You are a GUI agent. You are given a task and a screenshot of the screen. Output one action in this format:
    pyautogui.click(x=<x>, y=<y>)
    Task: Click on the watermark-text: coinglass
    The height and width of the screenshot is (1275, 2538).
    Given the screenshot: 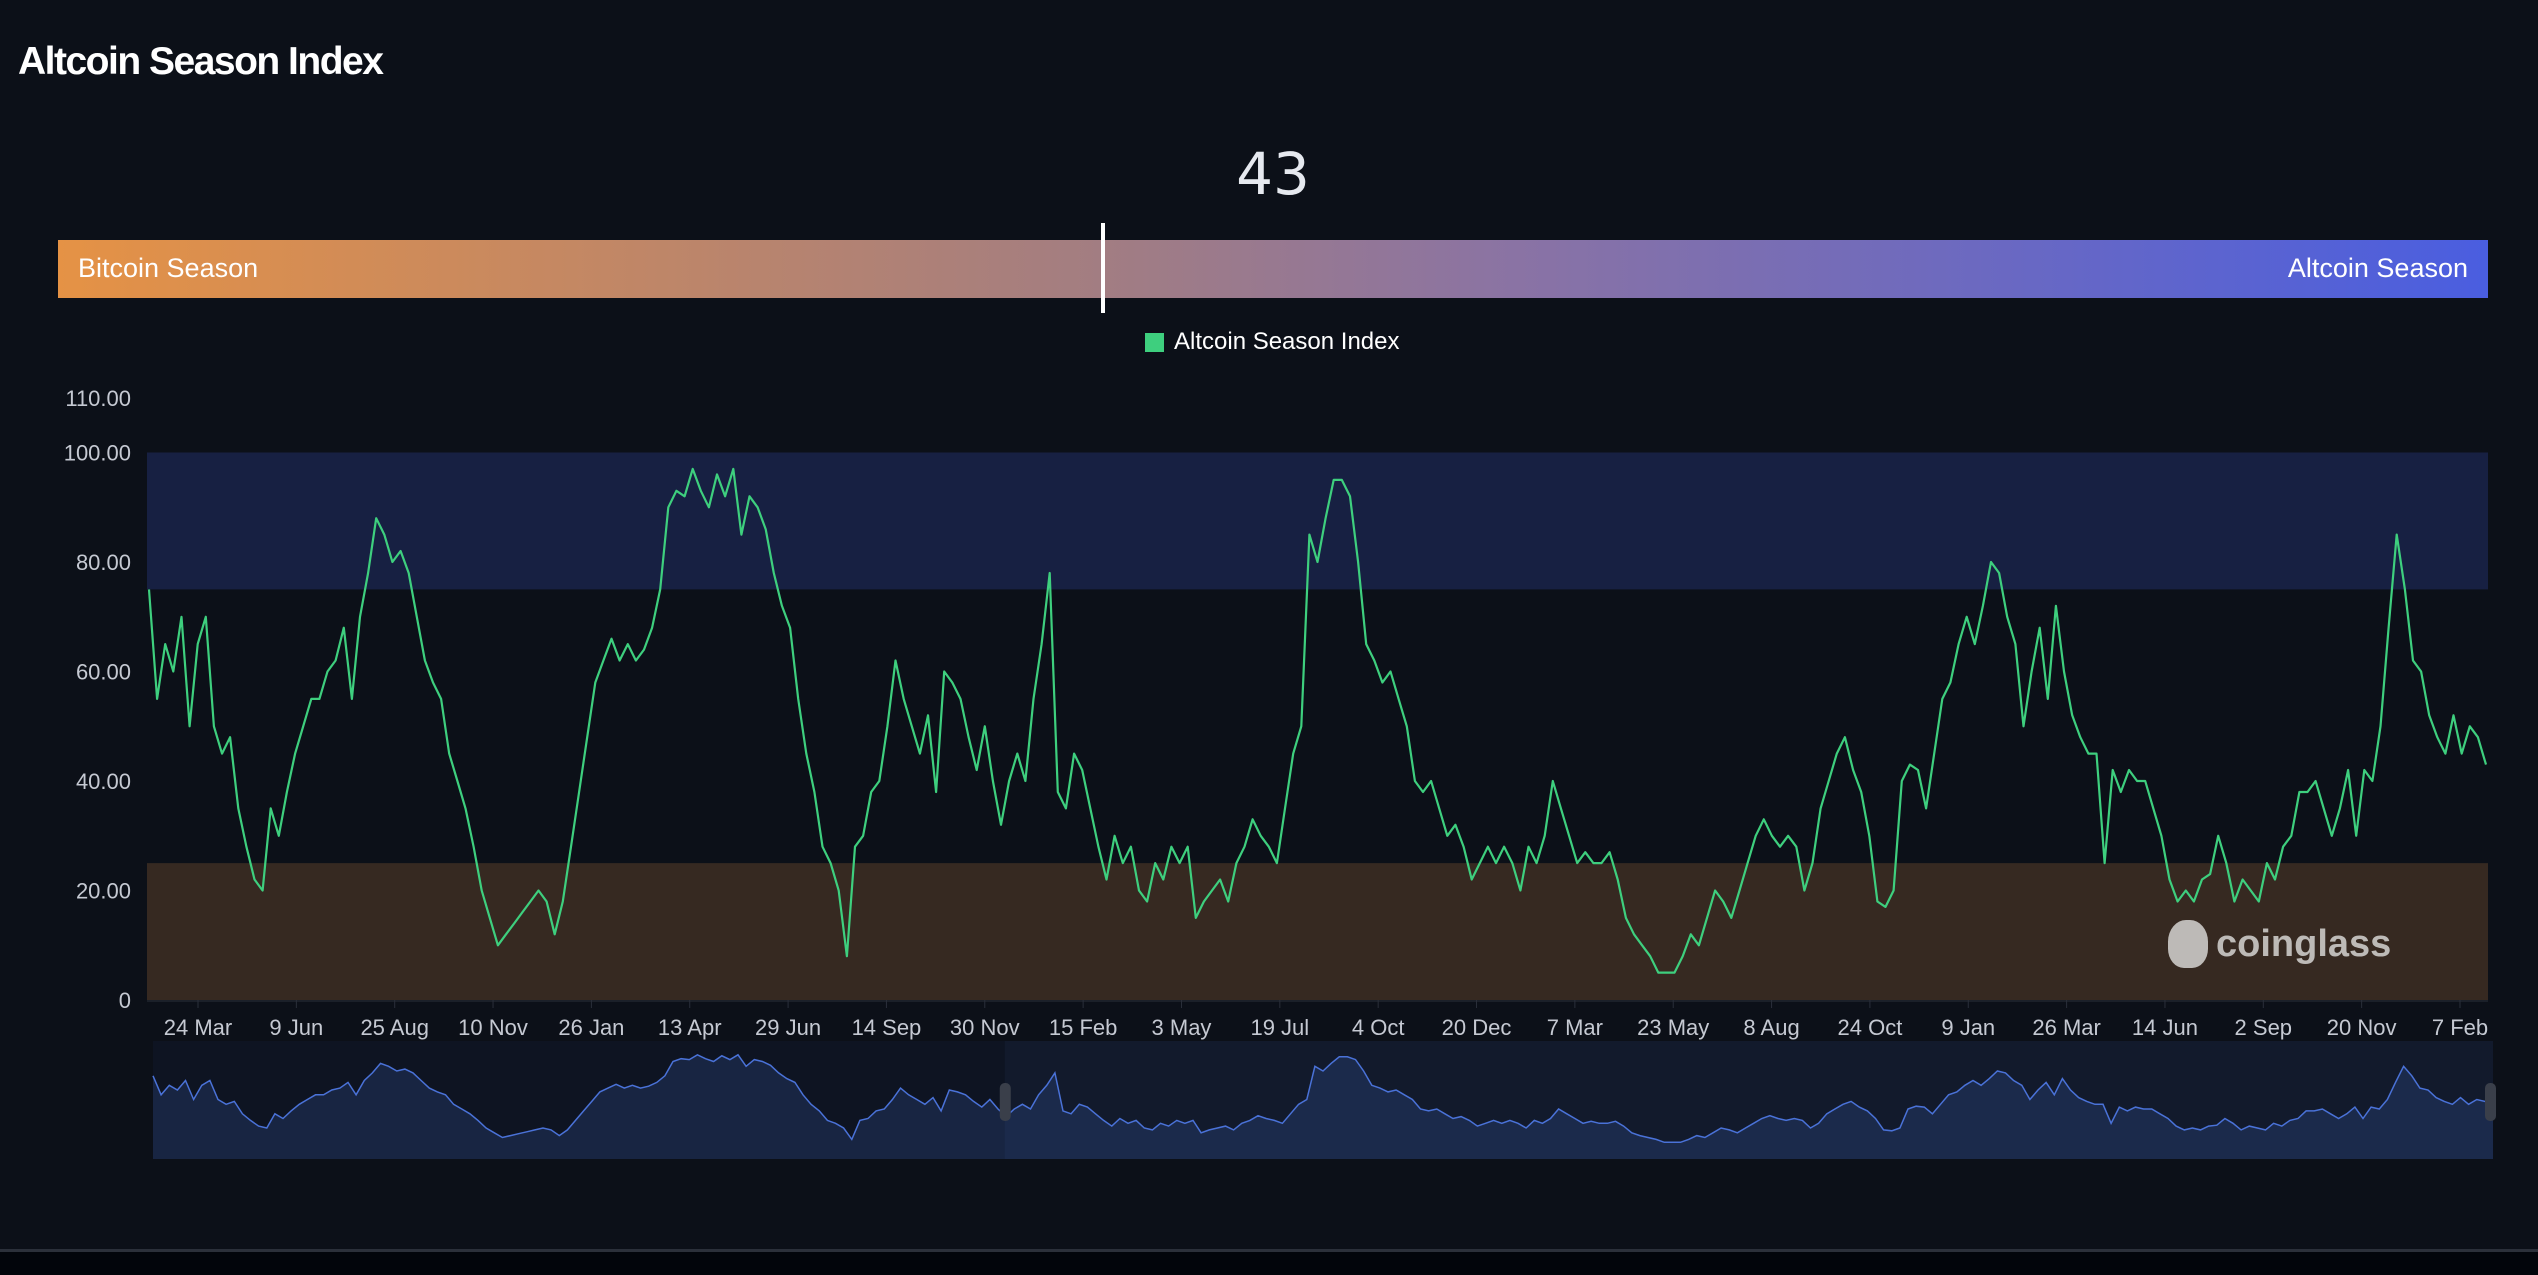 What is the action you would take?
    pyautogui.click(x=2304, y=943)
    